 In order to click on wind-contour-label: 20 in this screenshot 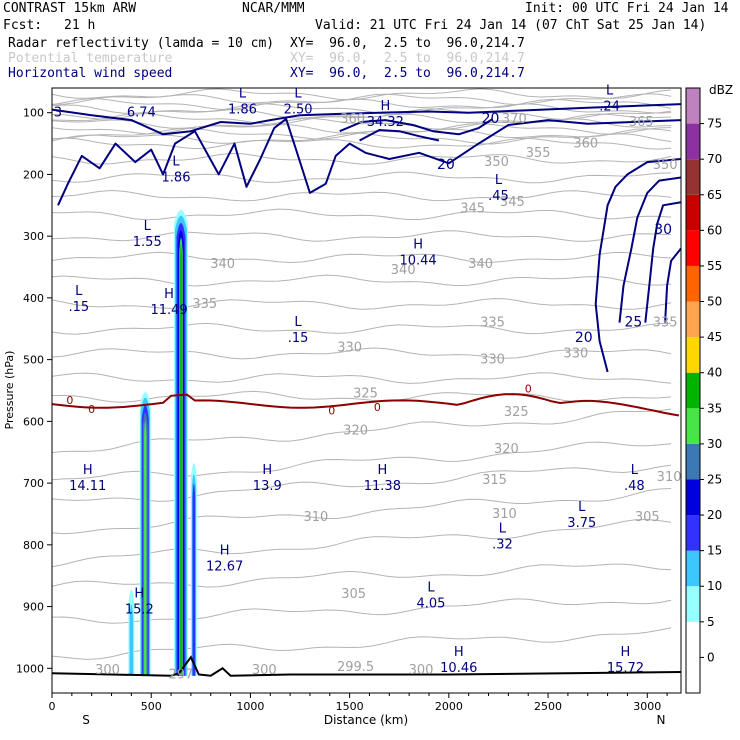, I will do `click(584, 338)`.